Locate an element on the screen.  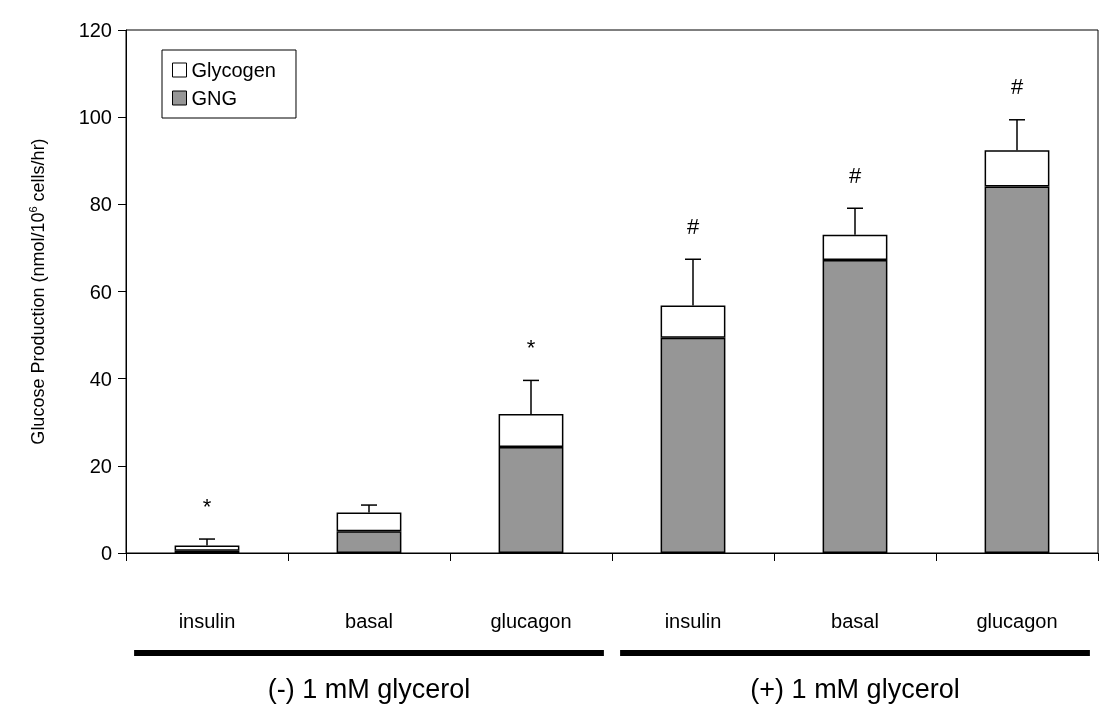
y-tick-label: 40 is located at coordinates (100, 378).